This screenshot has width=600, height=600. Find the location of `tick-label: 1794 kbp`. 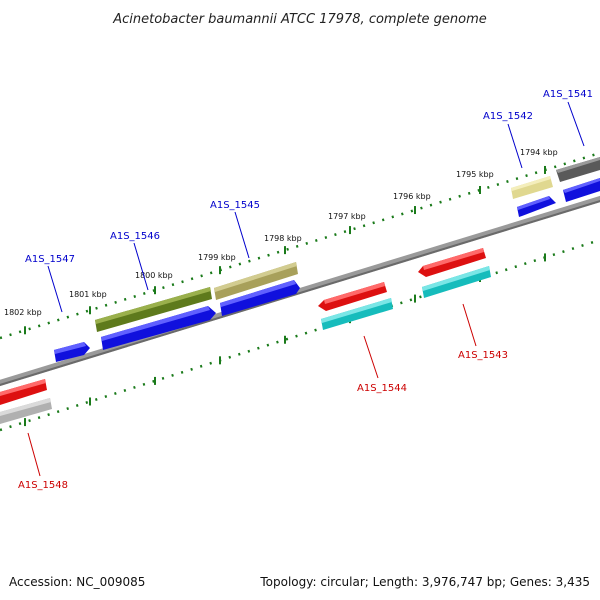

tick-label: 1794 kbp is located at coordinates (539, 152).